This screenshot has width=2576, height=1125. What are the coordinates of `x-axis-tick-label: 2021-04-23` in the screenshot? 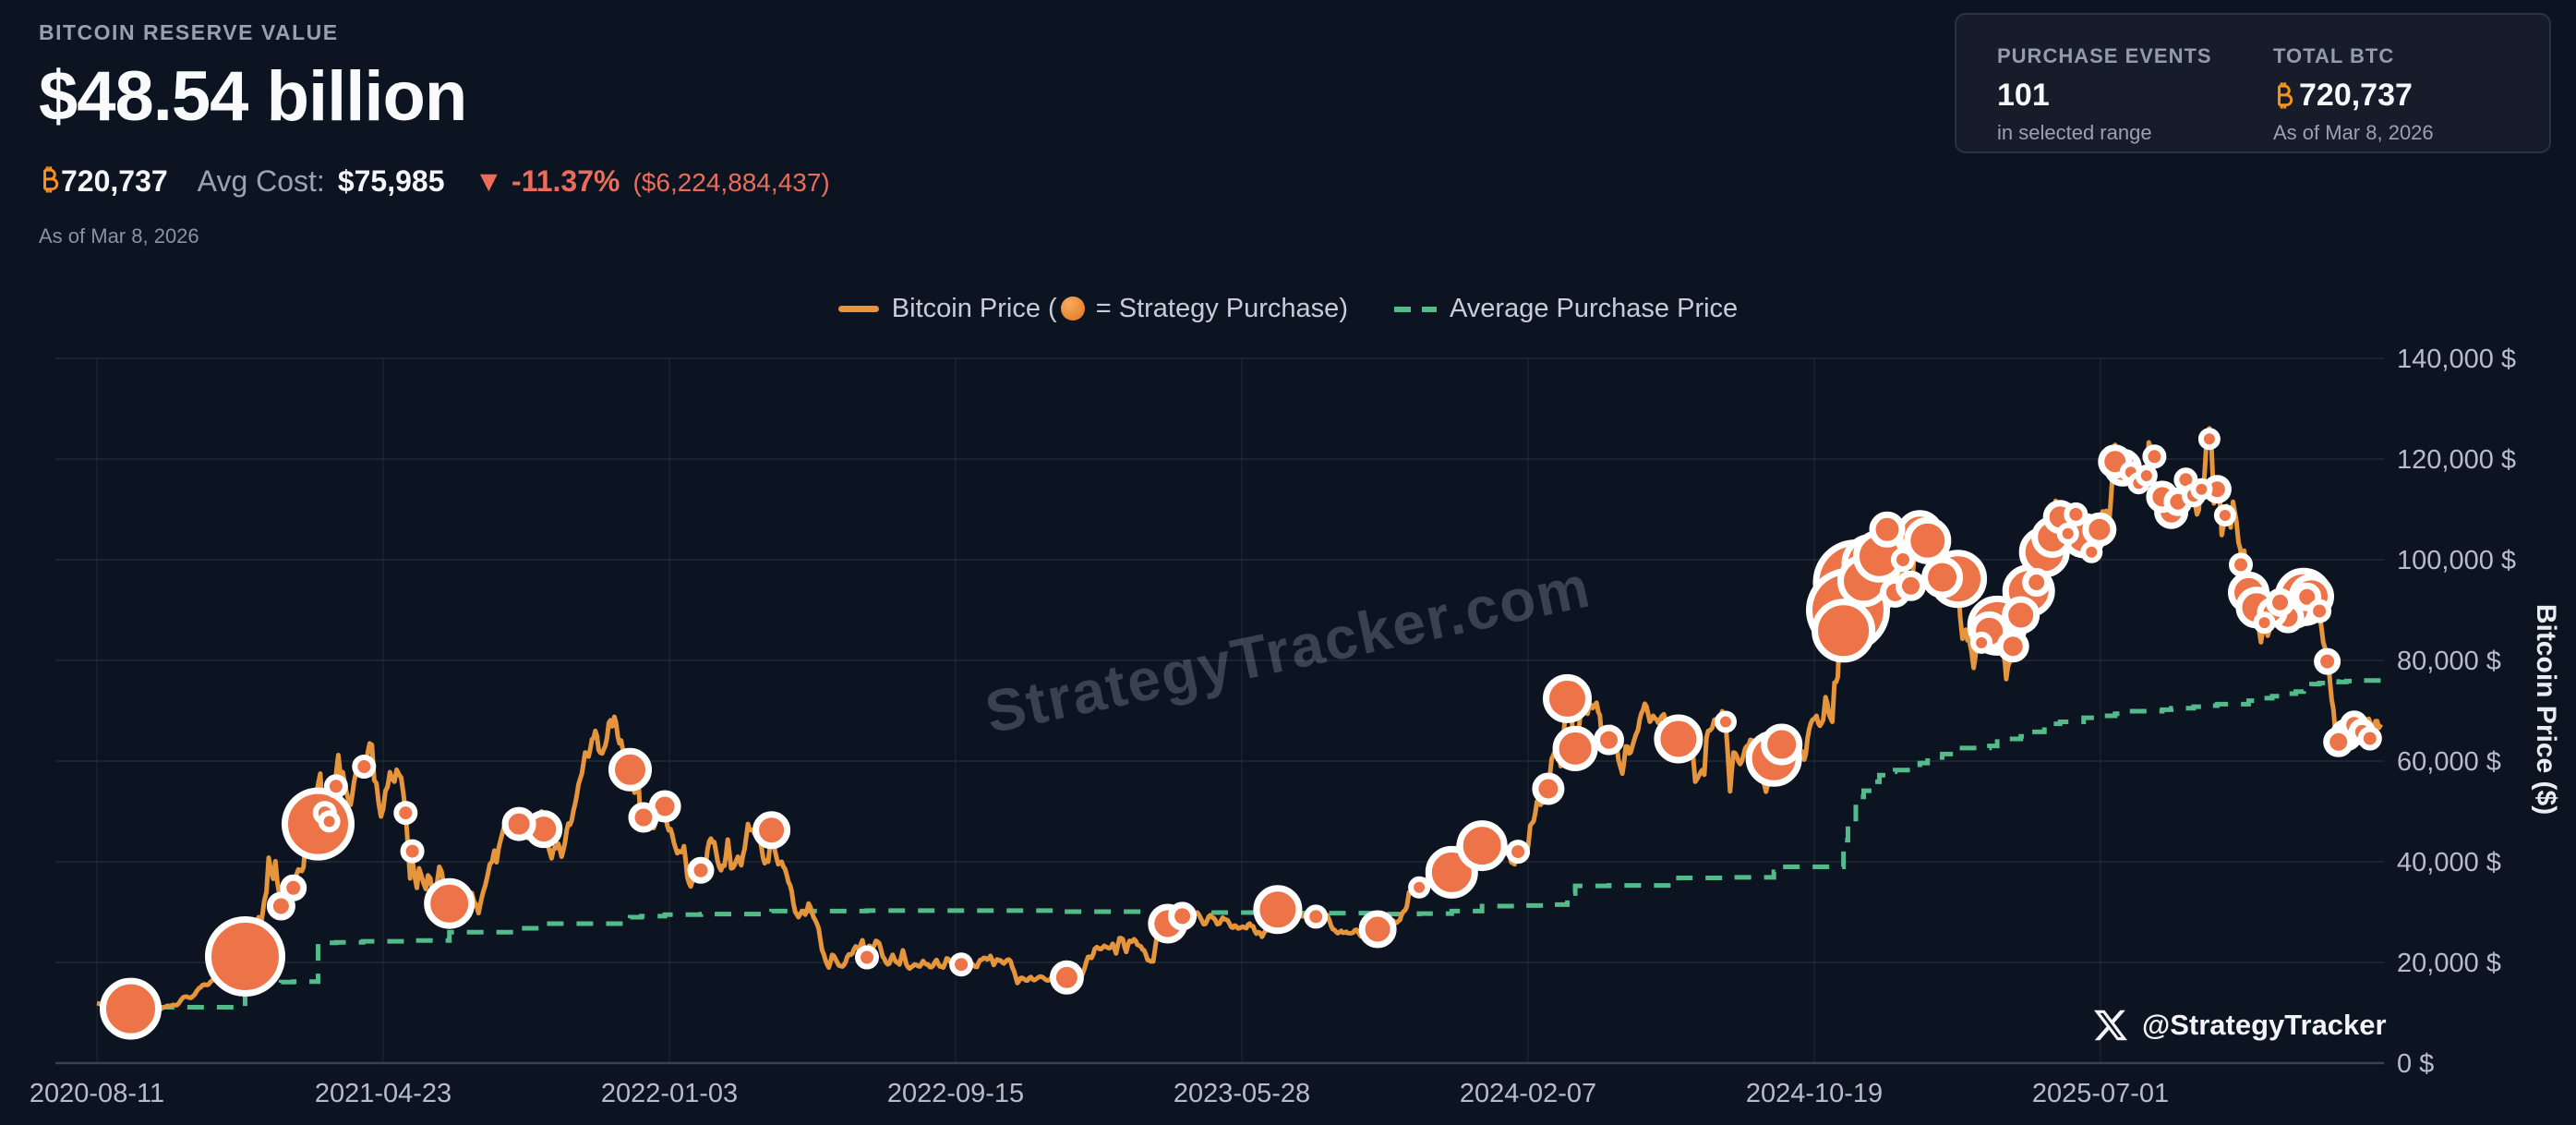 It's located at (383, 1093).